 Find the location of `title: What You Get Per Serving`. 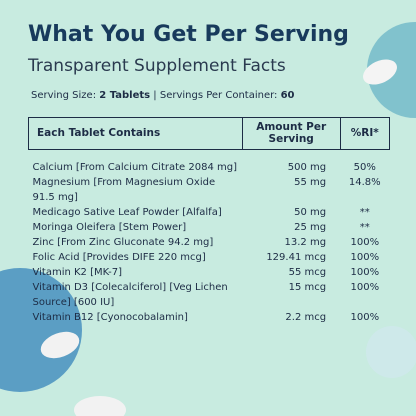

title: What You Get Per Serving is located at coordinates (188, 34).